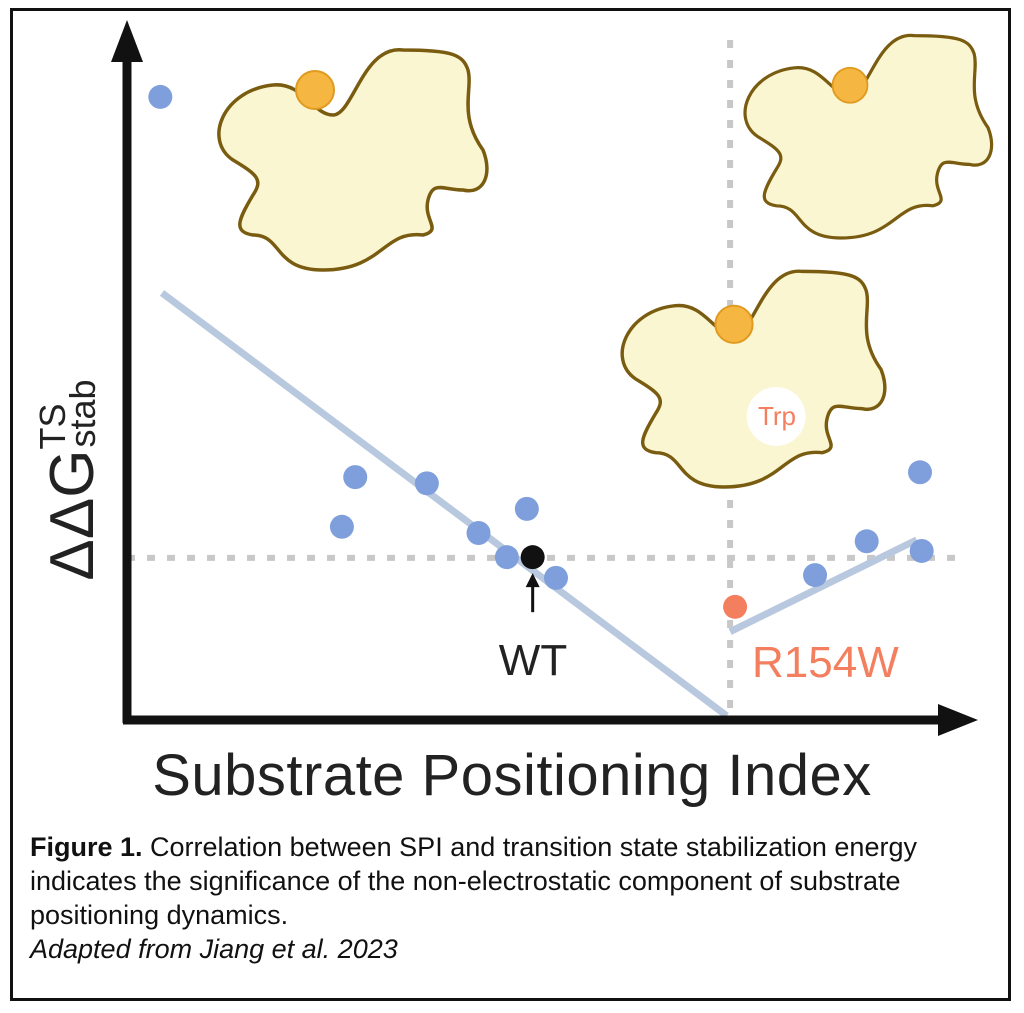 The image size is (1024, 1013). I want to click on y-axis-label: ΔΔGTSstab, so click(70, 479).